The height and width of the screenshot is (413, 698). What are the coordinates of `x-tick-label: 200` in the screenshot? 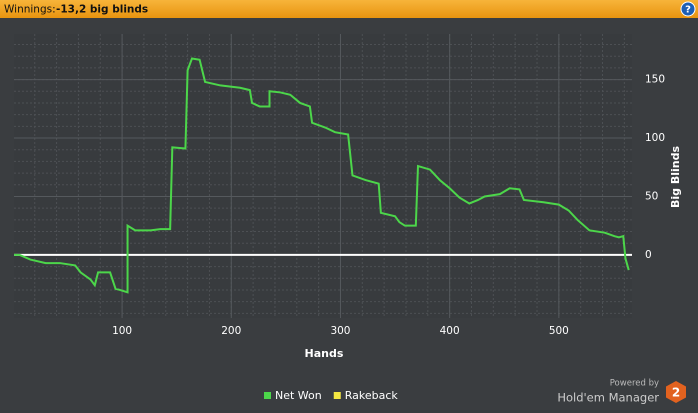 It's located at (231, 331).